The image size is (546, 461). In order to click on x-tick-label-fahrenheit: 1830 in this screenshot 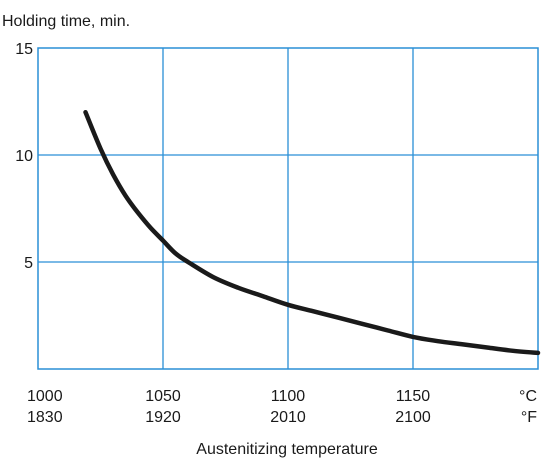, I will do `click(45, 417)`.